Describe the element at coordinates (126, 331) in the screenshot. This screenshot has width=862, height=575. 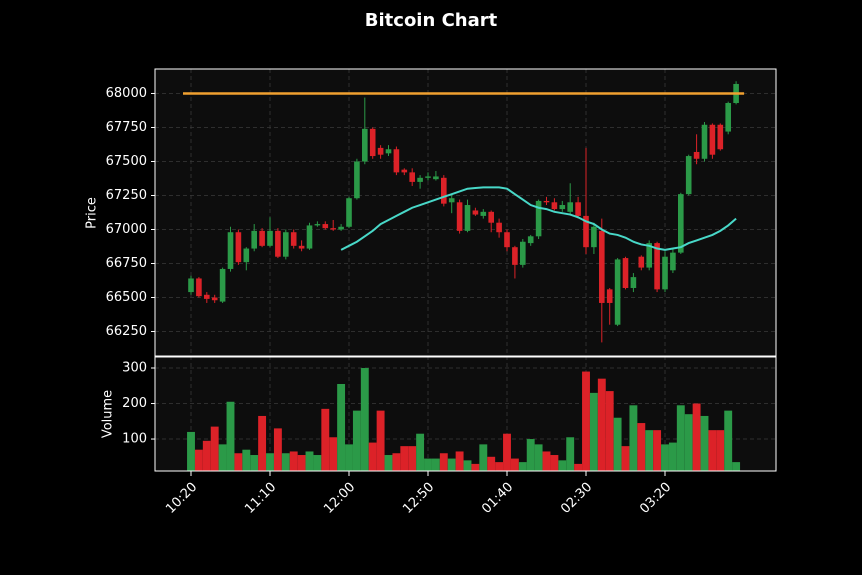
I see `y-tick-label: 66250` at that location.